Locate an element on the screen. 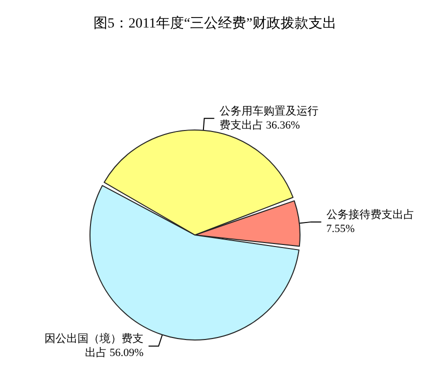  data-label: 7.55% is located at coordinates (340, 228).